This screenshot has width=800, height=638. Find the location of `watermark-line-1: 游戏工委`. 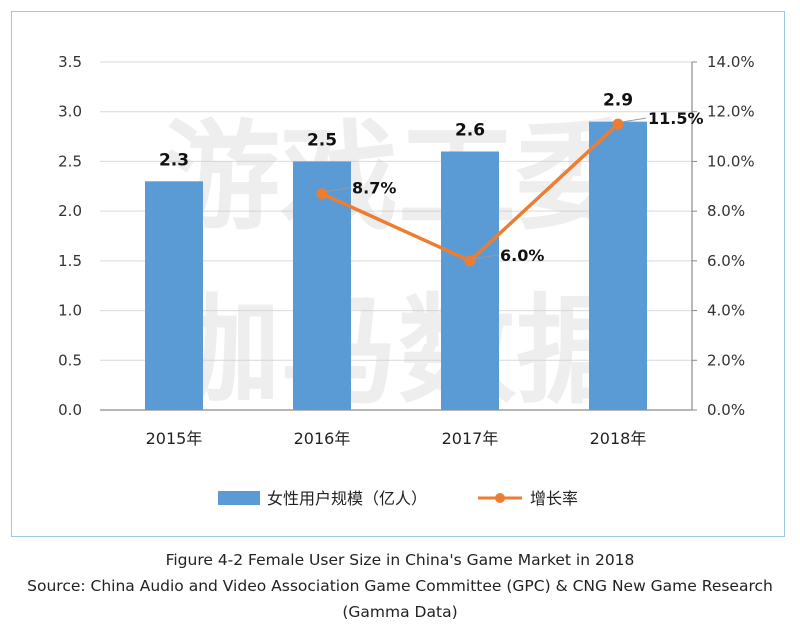

watermark-line-1: 游戏工委 is located at coordinates (398, 177).